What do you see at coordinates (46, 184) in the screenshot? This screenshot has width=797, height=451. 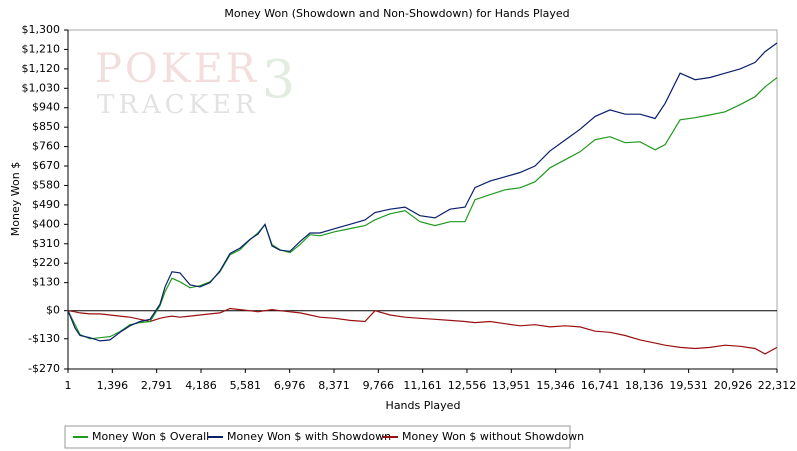 I see `y-tick-label: $580` at bounding box center [46, 184].